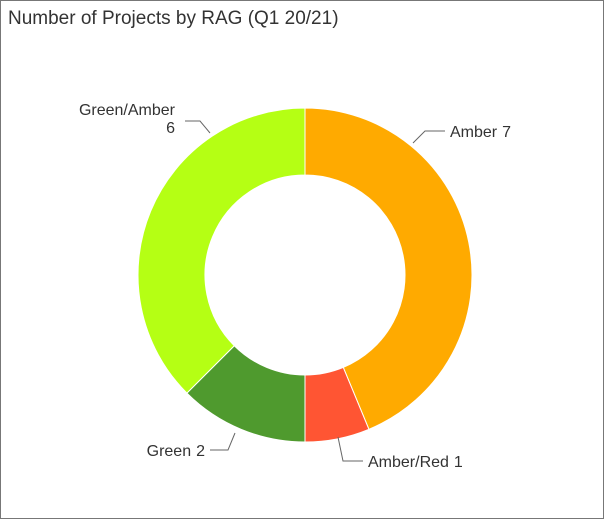 The image size is (604, 519). Describe the element at coordinates (408, 462) in the screenshot. I see `category-label: Amber/Red` at that location.